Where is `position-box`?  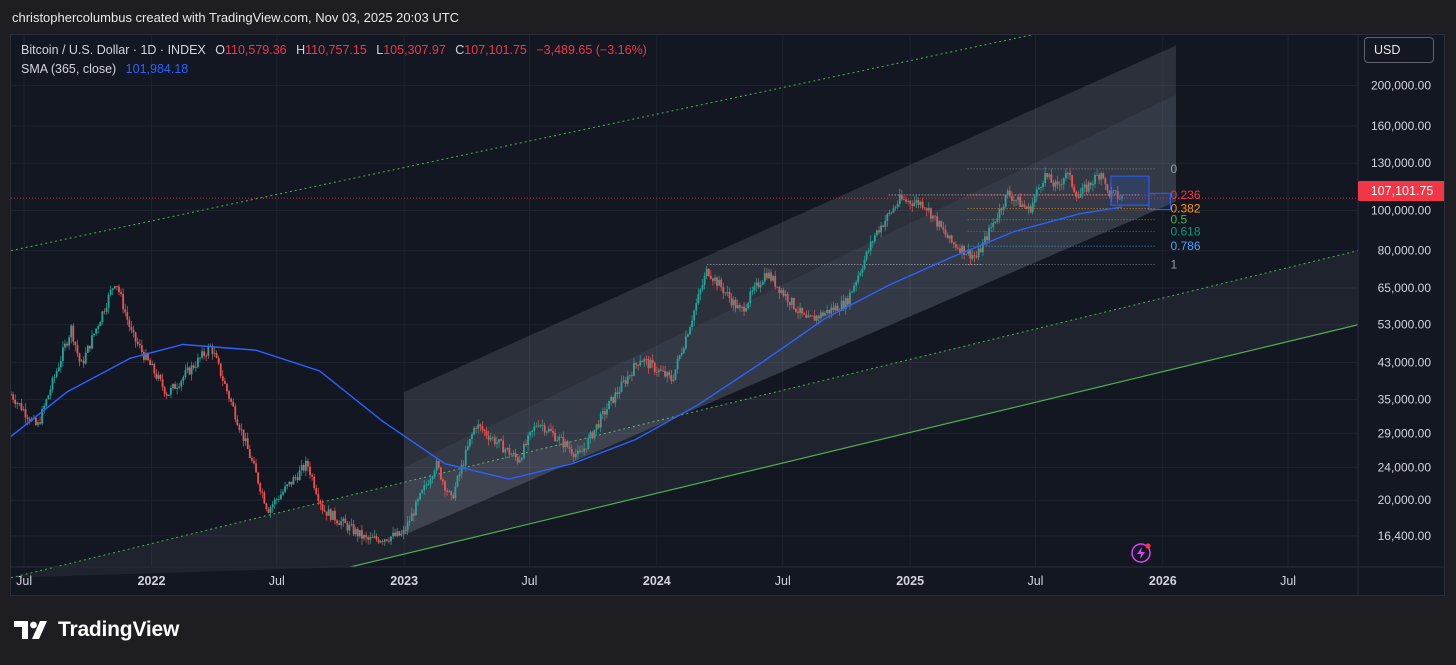
position-box is located at coordinates (1130, 190).